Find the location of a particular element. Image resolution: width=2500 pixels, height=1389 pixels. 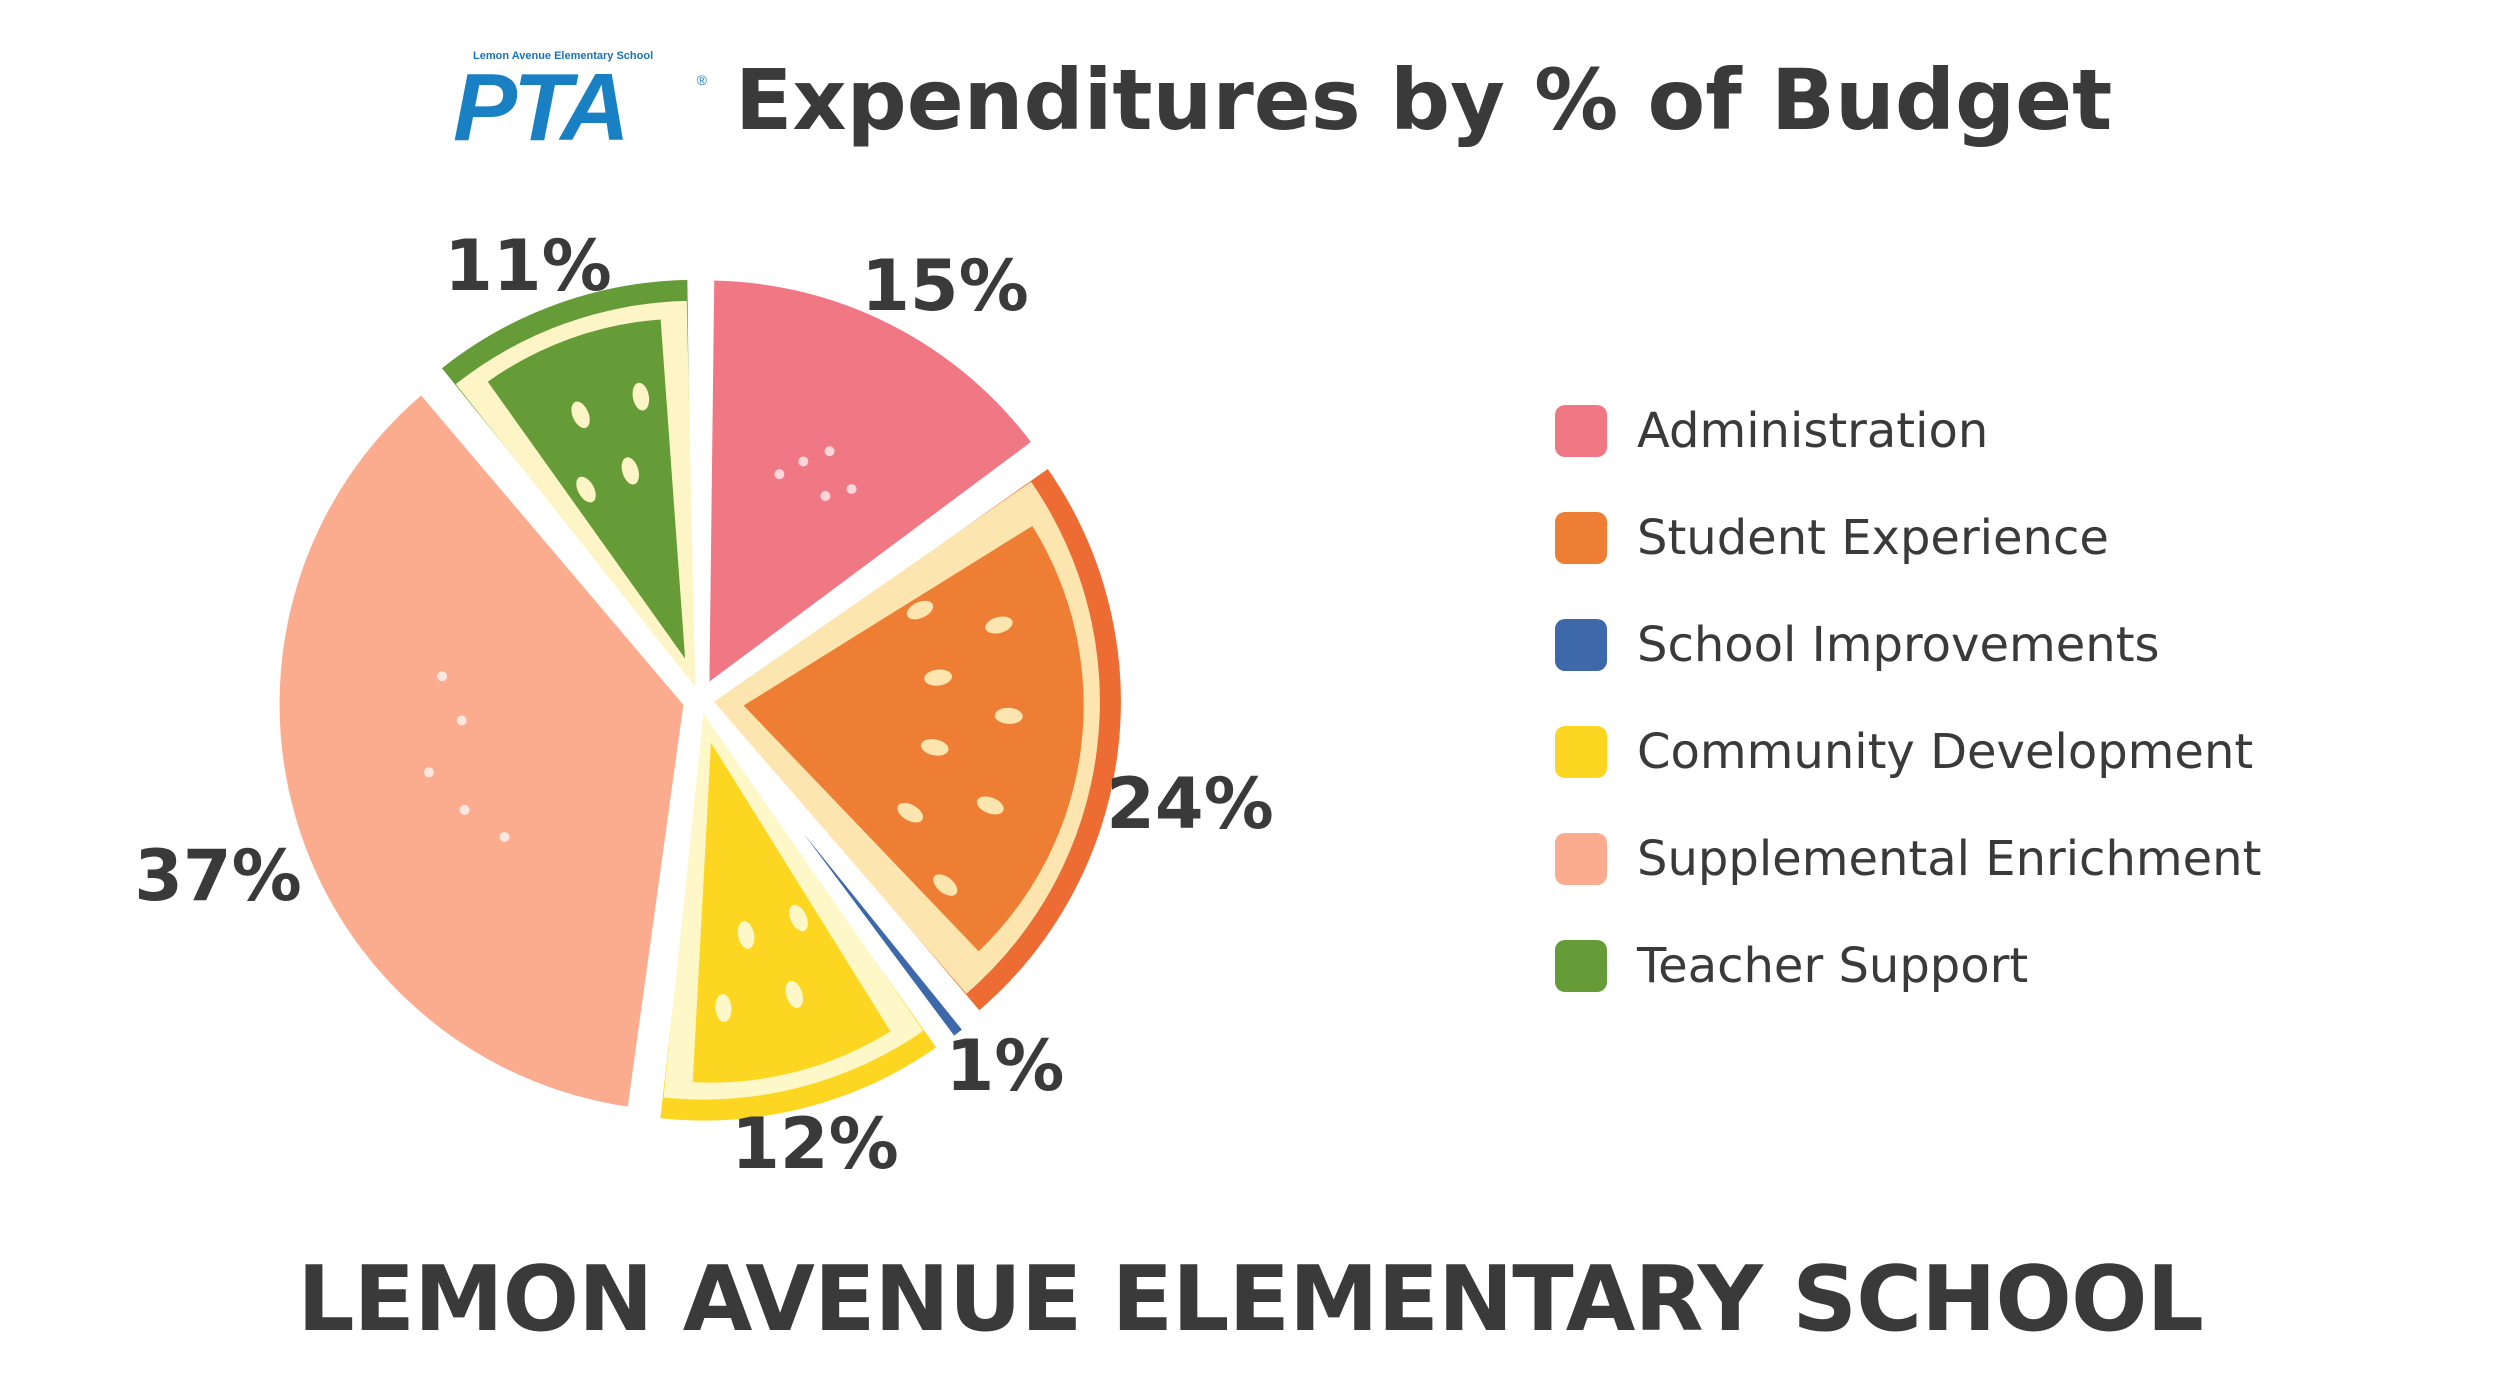

pie-slice-school-improvements is located at coordinates (837, 875).